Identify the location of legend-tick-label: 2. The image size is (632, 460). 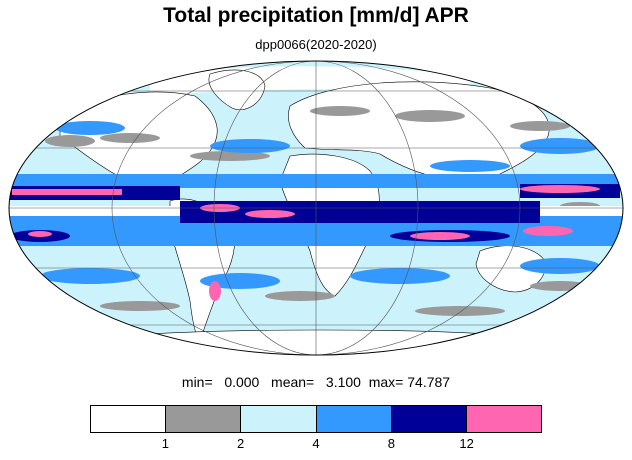
(241, 443).